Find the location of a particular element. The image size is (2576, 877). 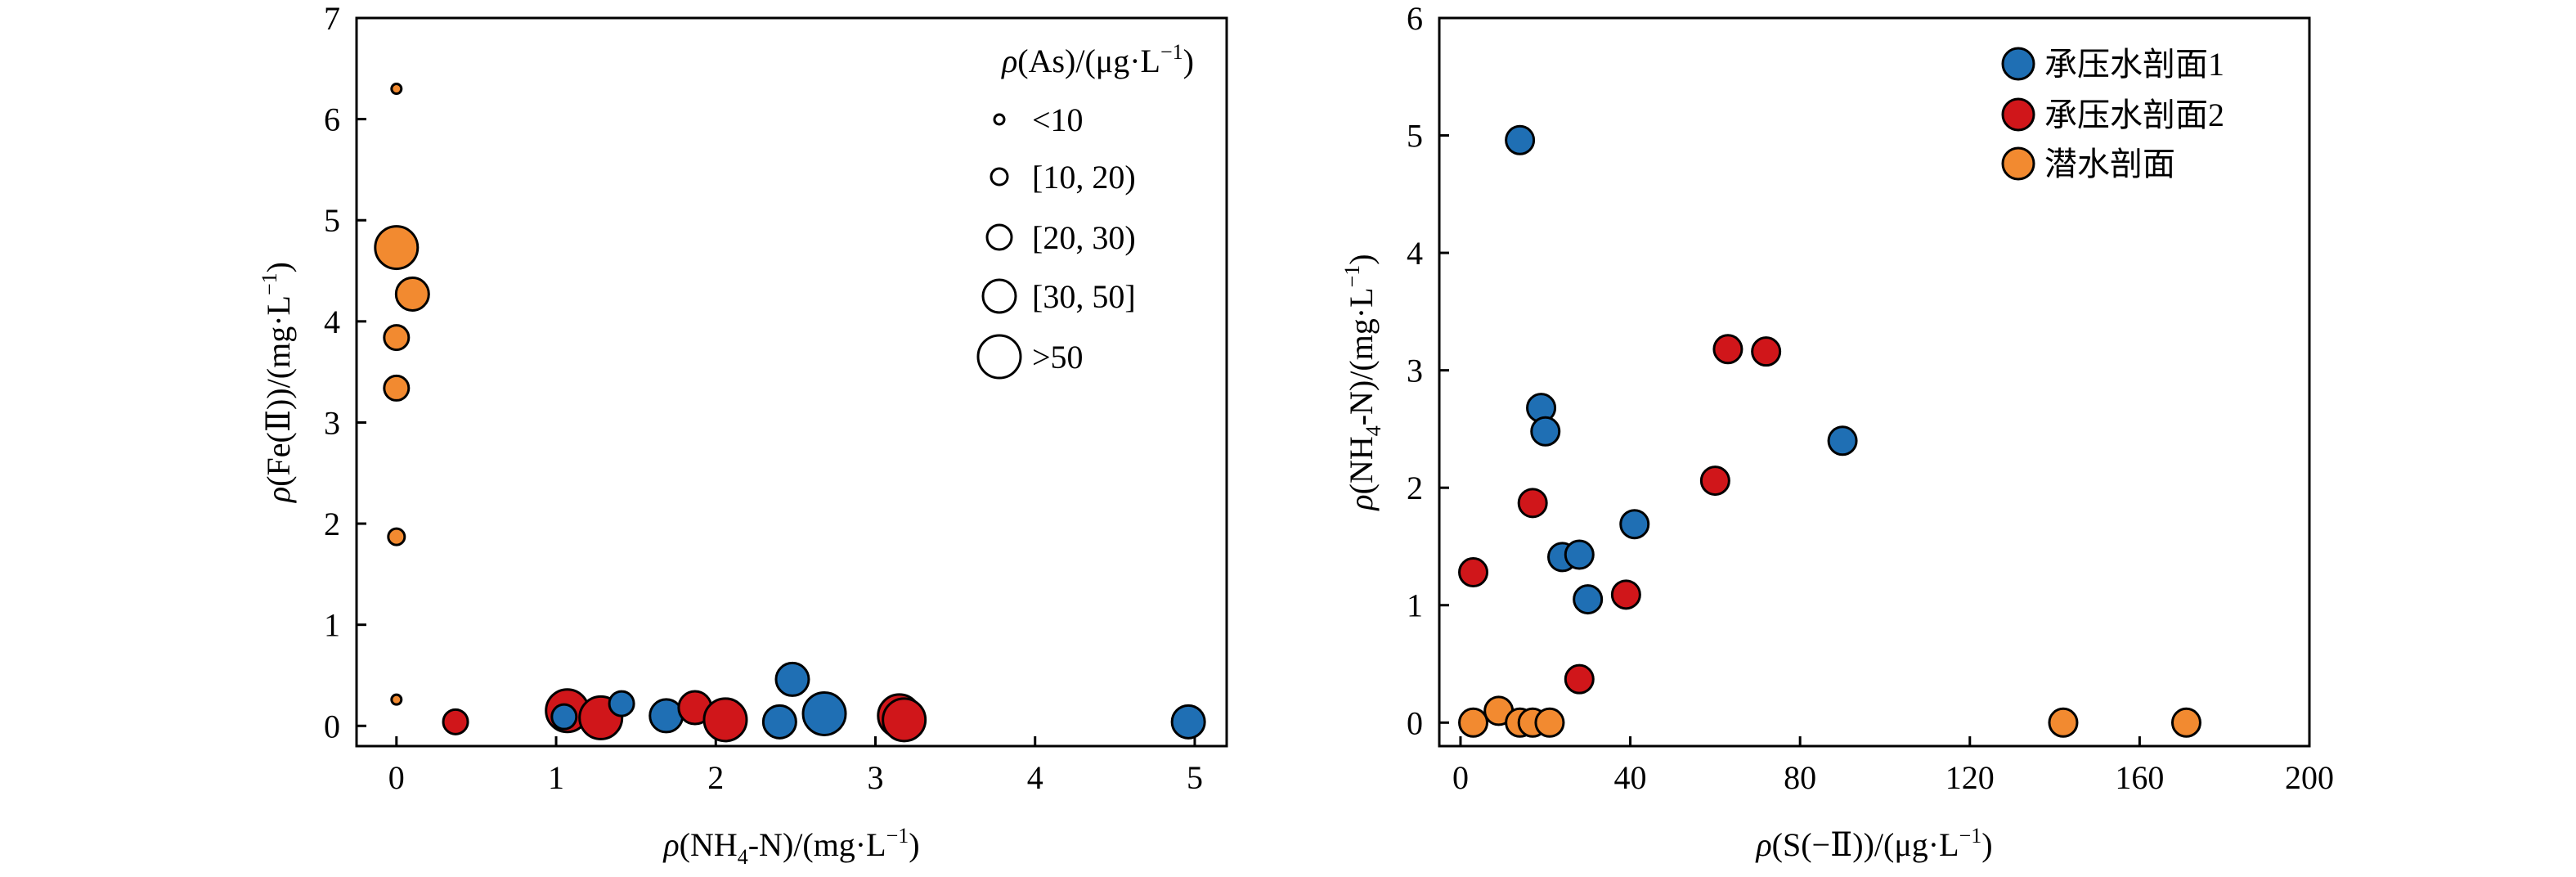

x-tick-label: 80 is located at coordinates (1800, 777).